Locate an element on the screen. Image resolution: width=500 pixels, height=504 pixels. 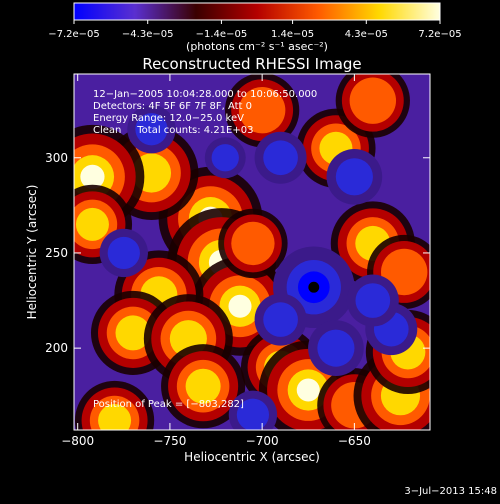
annotation-total-counts: Clean Total counts: 4.21E+03 is located at coordinates (173, 130).